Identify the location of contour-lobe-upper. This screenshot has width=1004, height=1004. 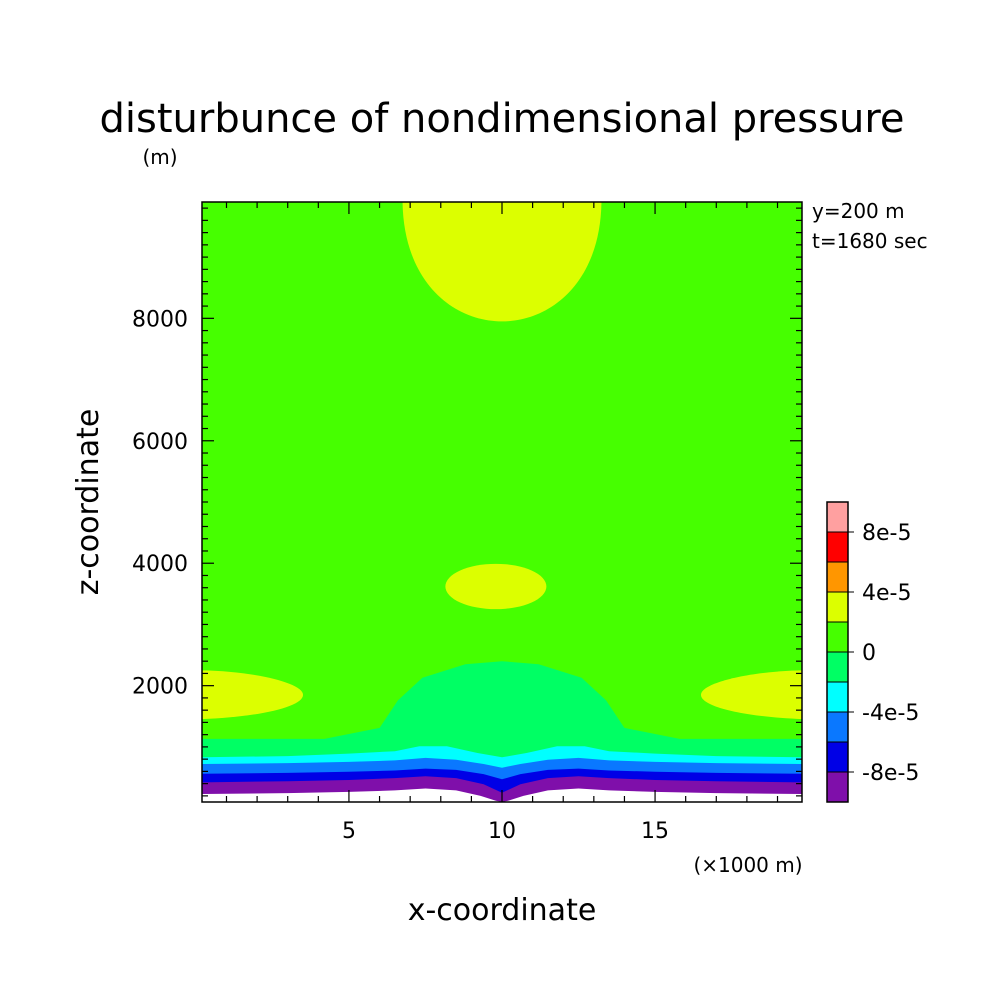
(502, 262).